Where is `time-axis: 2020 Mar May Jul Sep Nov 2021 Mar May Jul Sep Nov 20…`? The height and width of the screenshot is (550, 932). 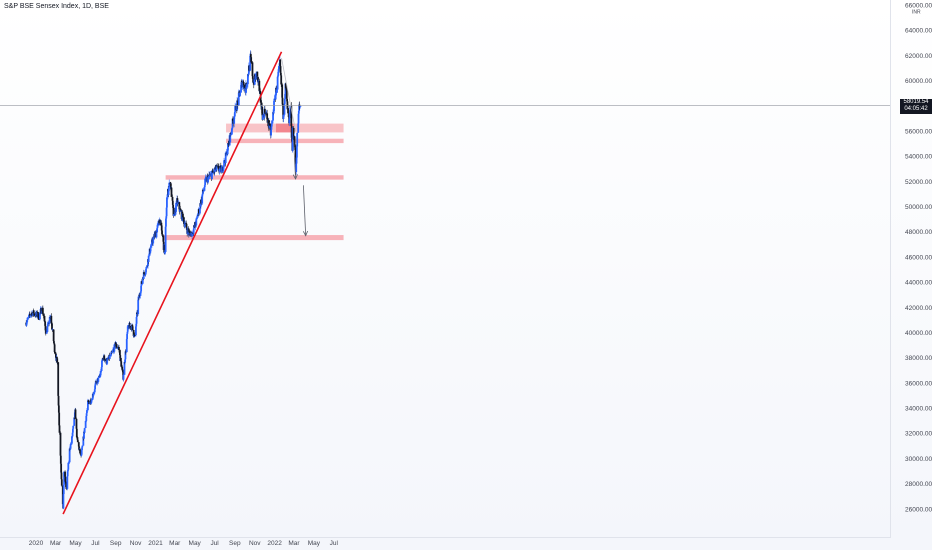
time-axis: 2020 Mar May Jul Sep Nov 2021 Mar May Jul Sep Nov 20… is located at coordinates (445, 542).